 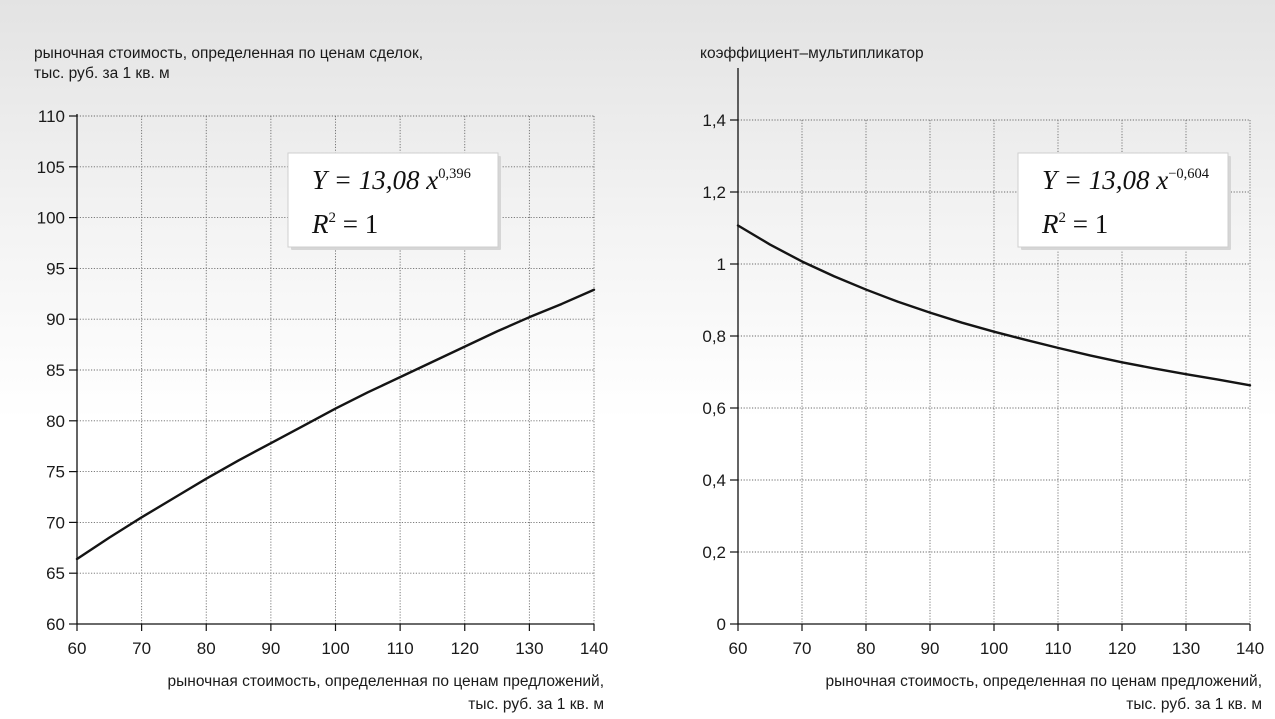 I want to click on y-tick-label: 0, so click(x=721, y=624).